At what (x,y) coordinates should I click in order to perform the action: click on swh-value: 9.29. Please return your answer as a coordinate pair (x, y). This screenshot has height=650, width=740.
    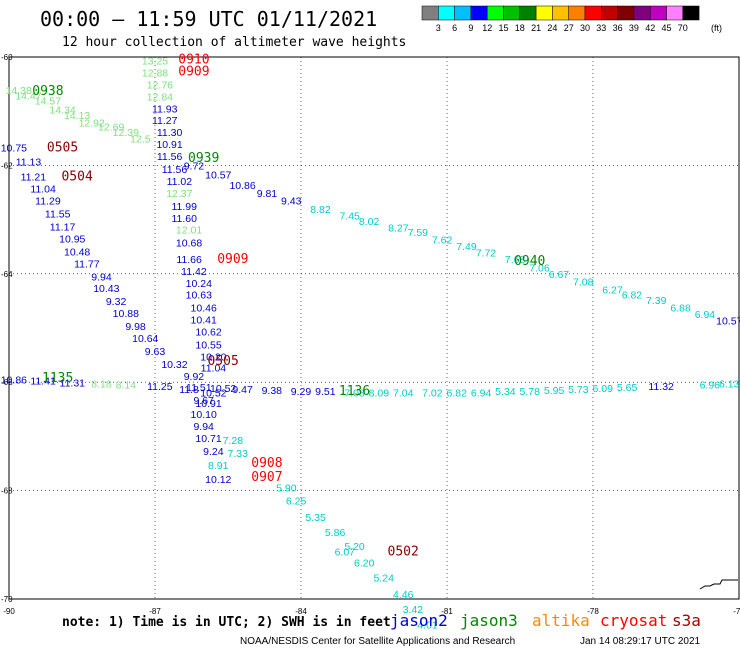
    Looking at the image, I should click on (301, 392).